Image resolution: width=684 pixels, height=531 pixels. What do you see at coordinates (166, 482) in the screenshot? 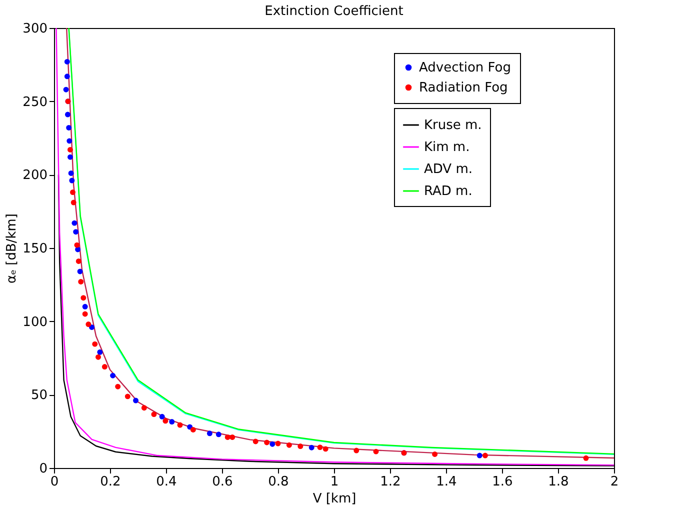
I see `x-tick-label: 0.4` at bounding box center [166, 482].